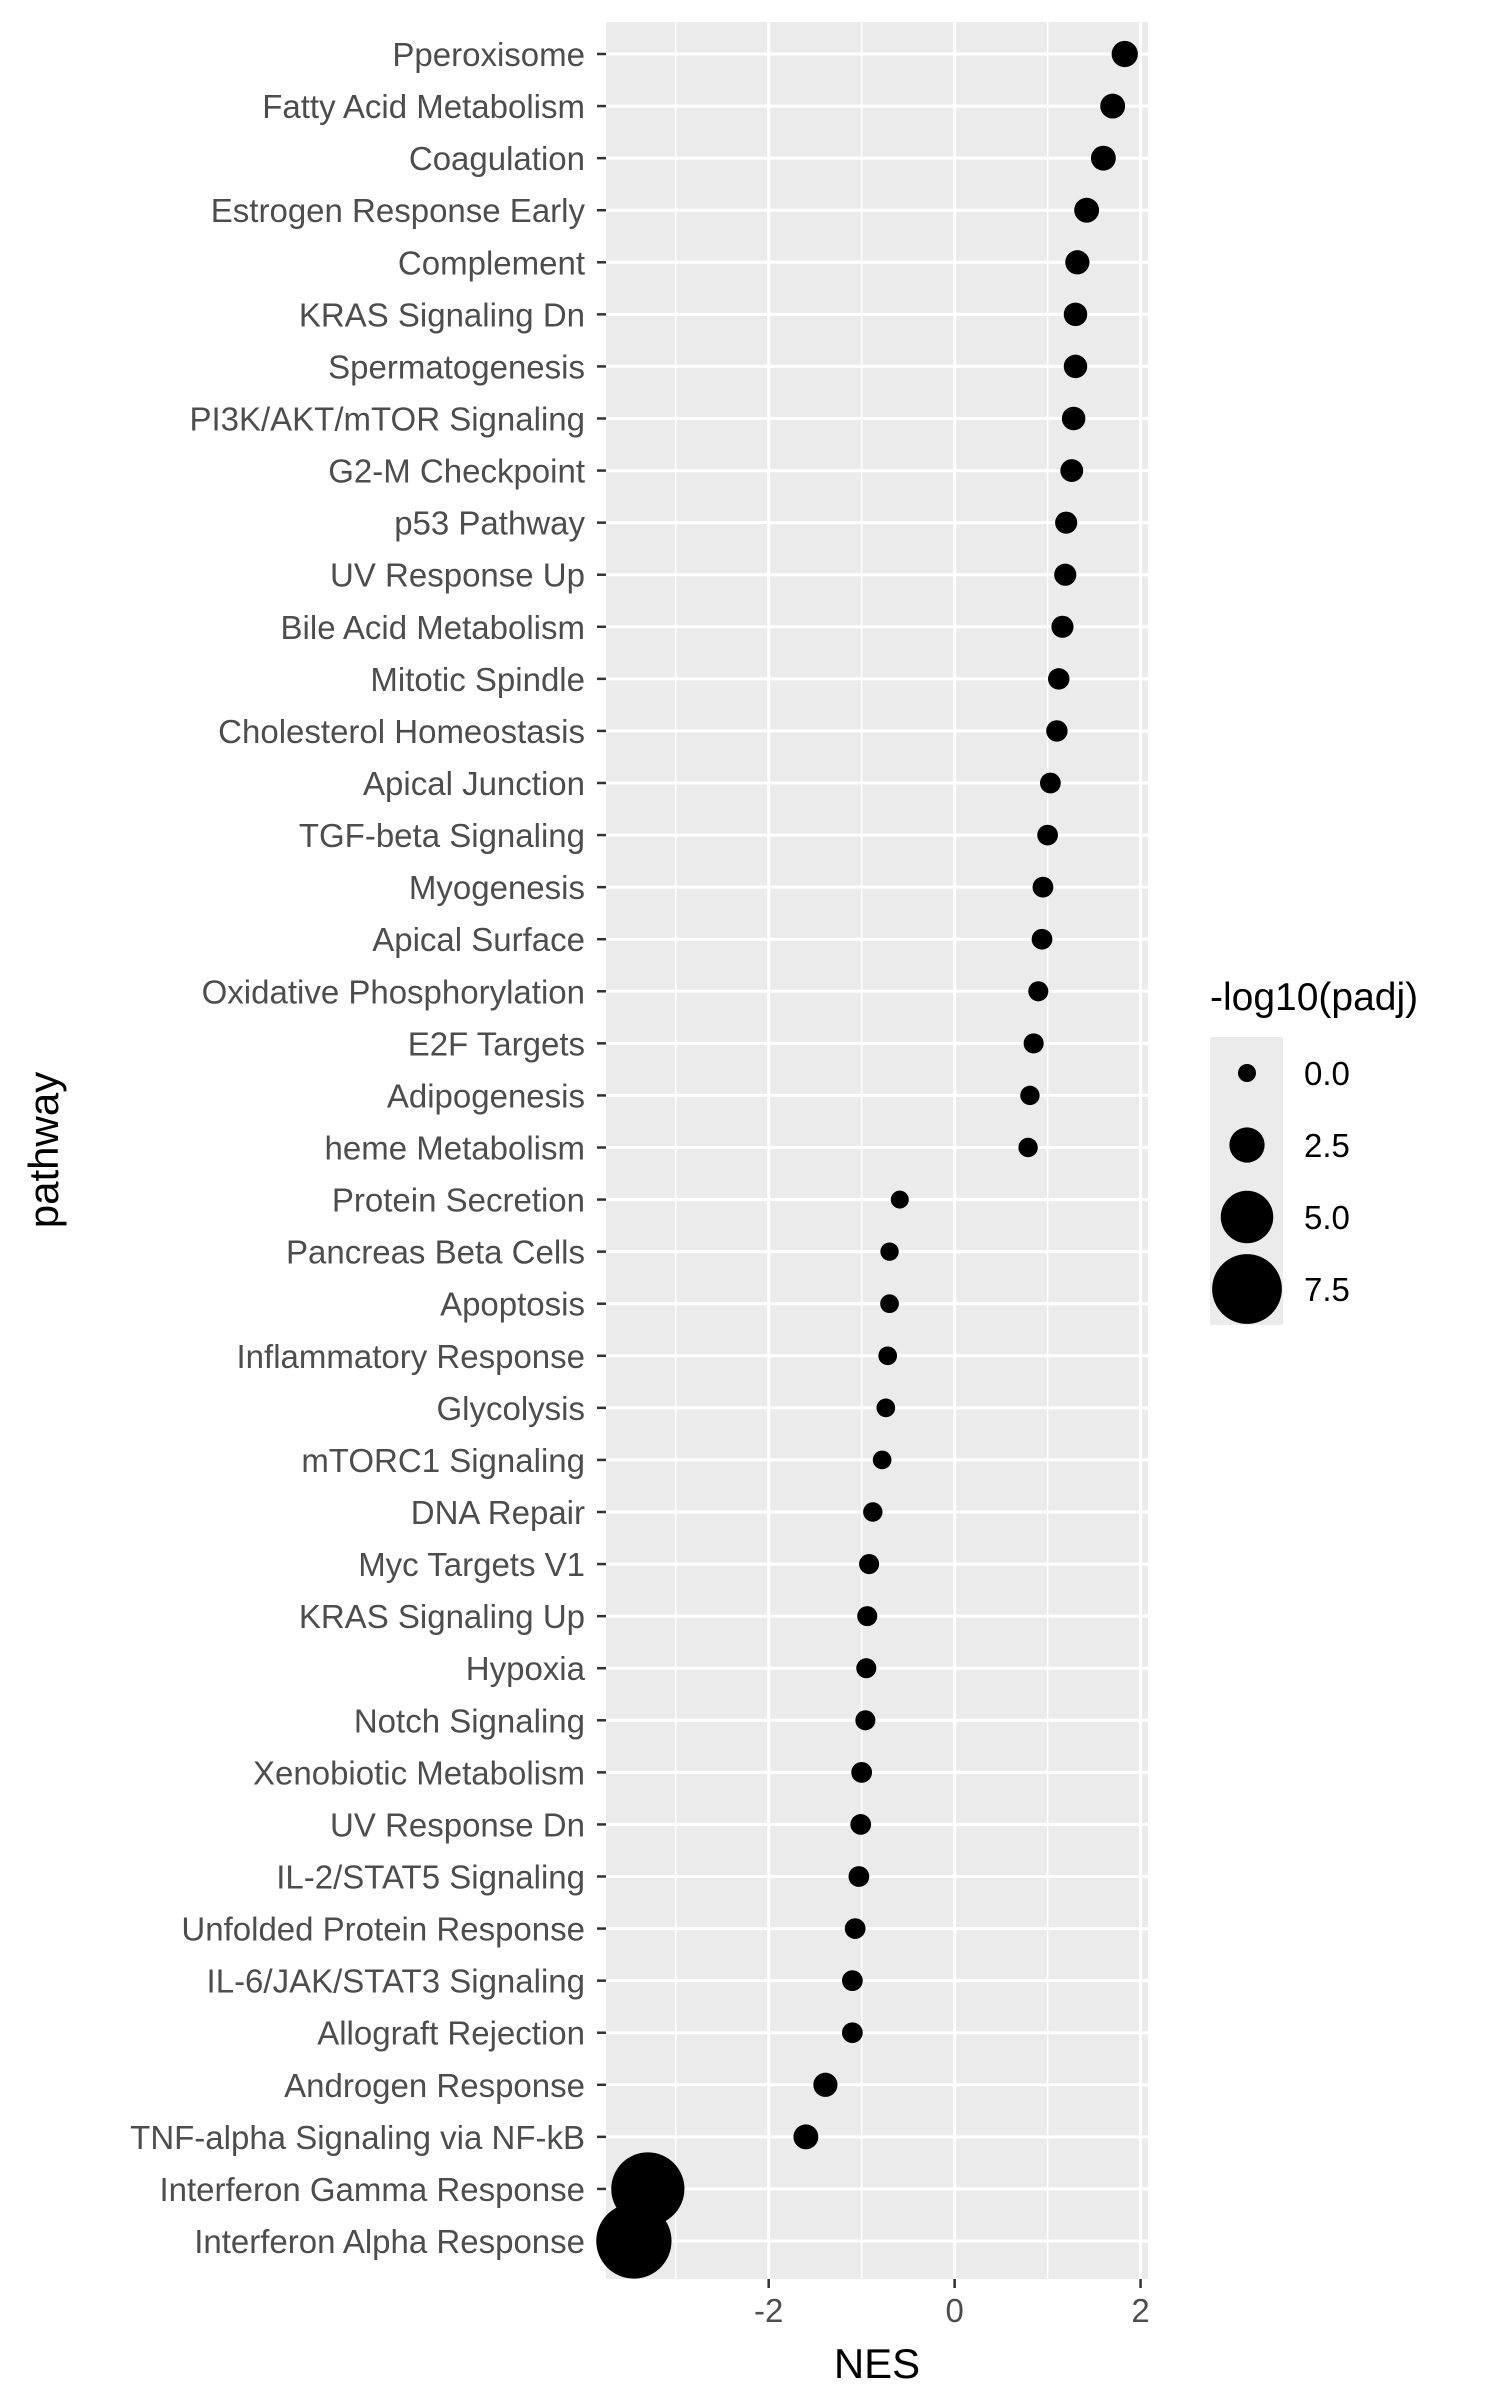  What do you see at coordinates (877, 2363) in the screenshot?
I see `x-axis-title: NES` at bounding box center [877, 2363].